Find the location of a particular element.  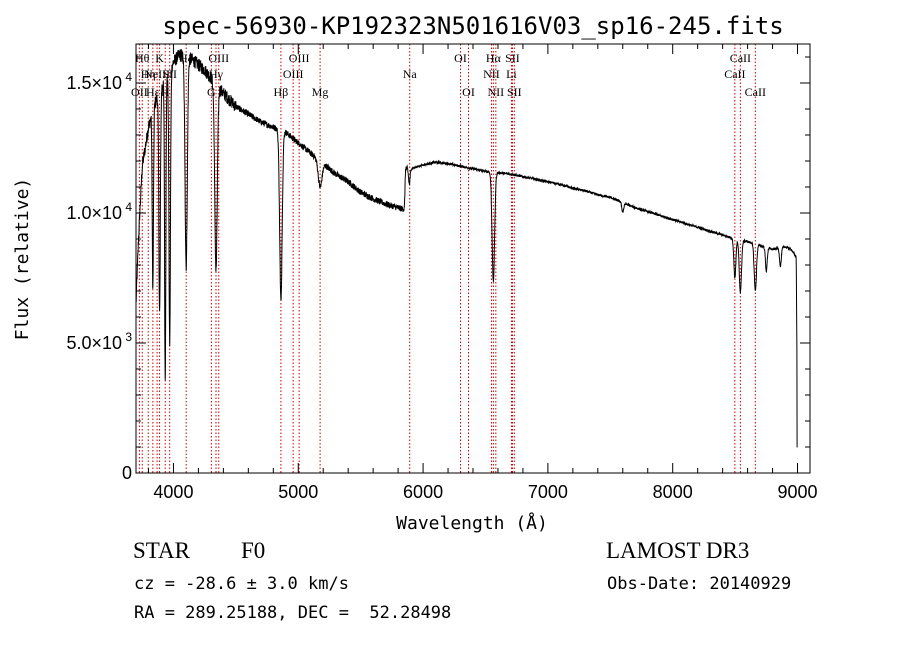

x-tick-label: 4000 is located at coordinates (173, 492).